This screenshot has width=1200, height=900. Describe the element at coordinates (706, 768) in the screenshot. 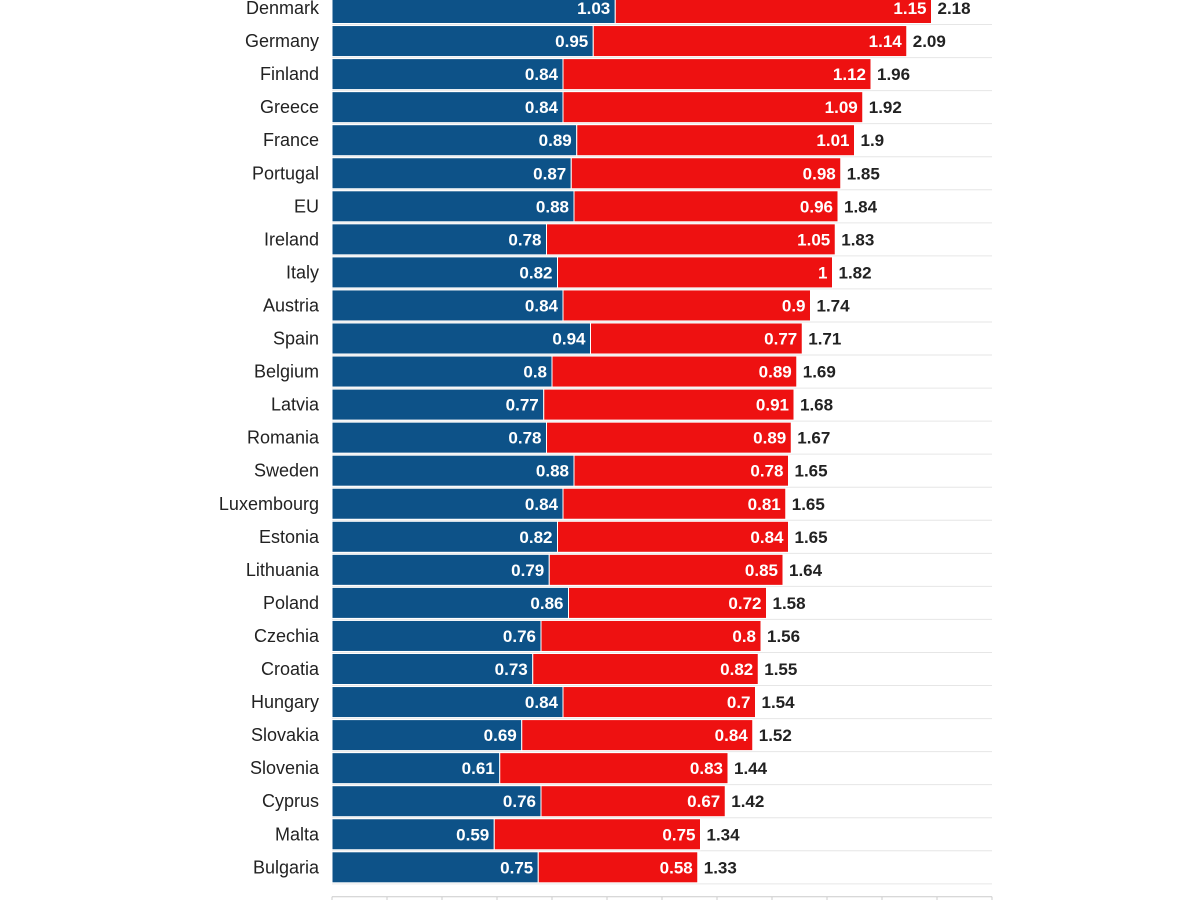

I see `value-label-series-b: 0.83` at that location.